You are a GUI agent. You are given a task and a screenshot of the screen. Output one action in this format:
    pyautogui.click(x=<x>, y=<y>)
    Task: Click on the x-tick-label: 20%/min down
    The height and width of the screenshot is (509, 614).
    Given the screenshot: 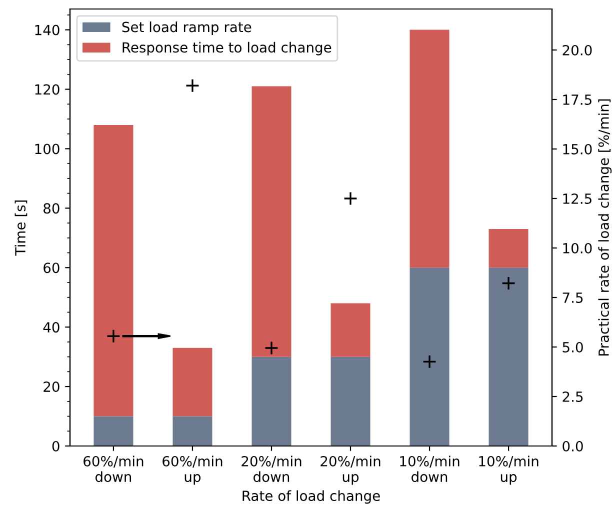 What is the action you would take?
    pyautogui.click(x=272, y=469)
    